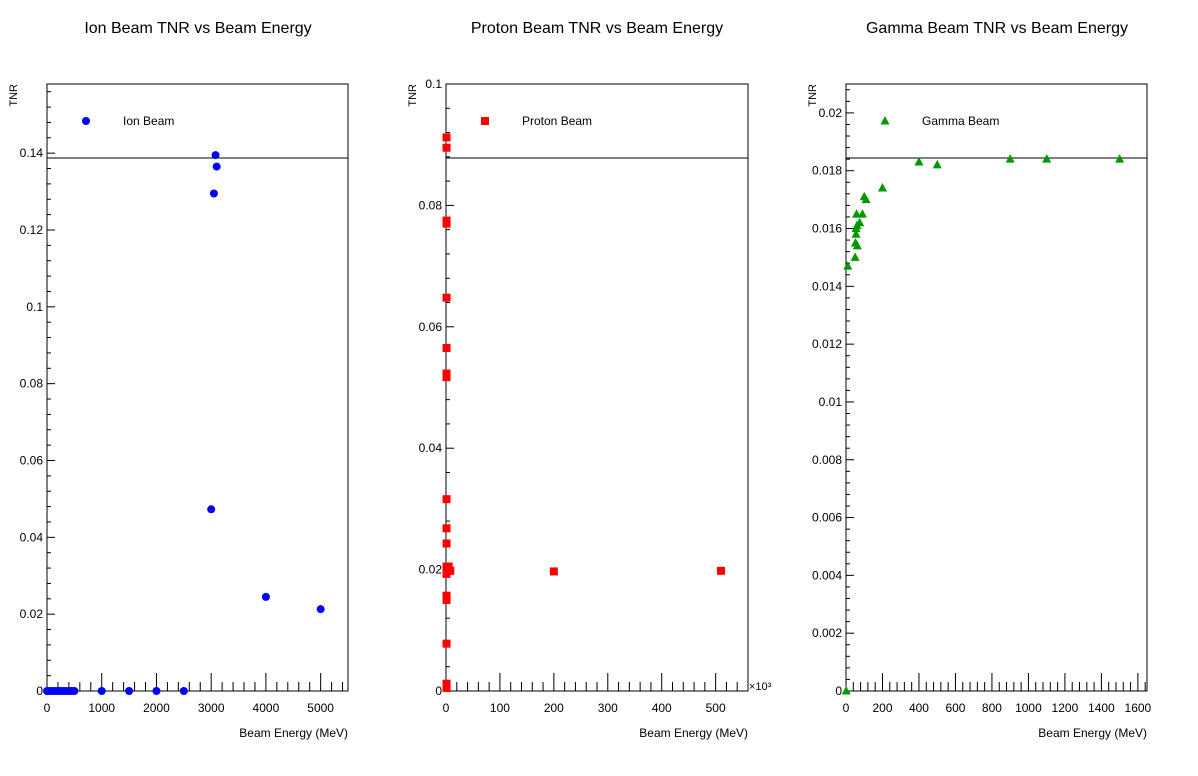 Image resolution: width=1198 pixels, height=776 pixels. I want to click on x-tick-label: 2000, so click(156, 708).